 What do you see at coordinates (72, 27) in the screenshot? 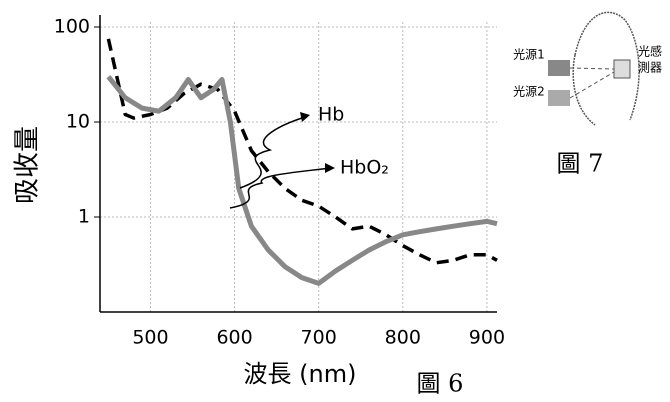
I see `y-tick-label: 100` at bounding box center [72, 27].